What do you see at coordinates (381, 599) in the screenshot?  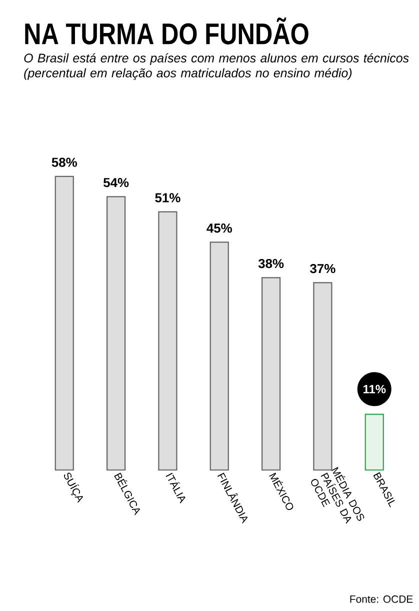 I see `source-note: Fonte: OCDE` at bounding box center [381, 599].